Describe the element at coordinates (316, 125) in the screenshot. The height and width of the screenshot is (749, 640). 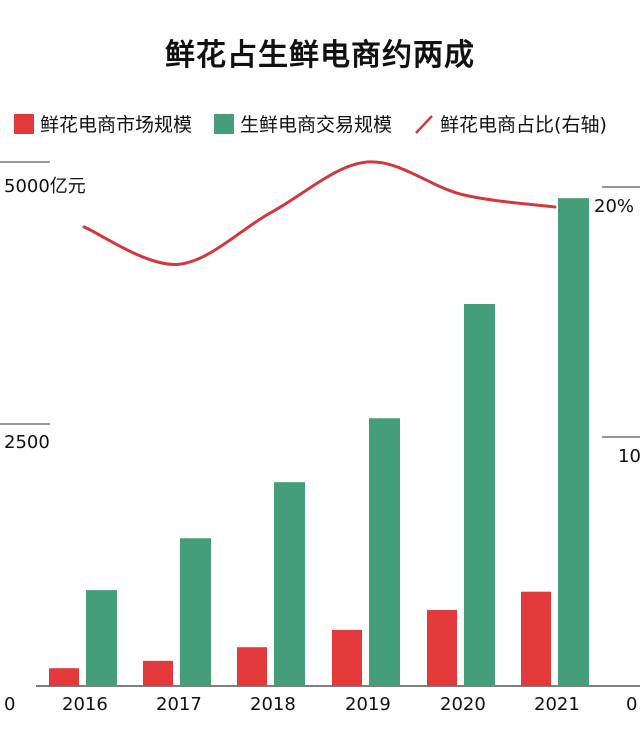
I see `legend-label: 生鲜电商交易规模` at that location.